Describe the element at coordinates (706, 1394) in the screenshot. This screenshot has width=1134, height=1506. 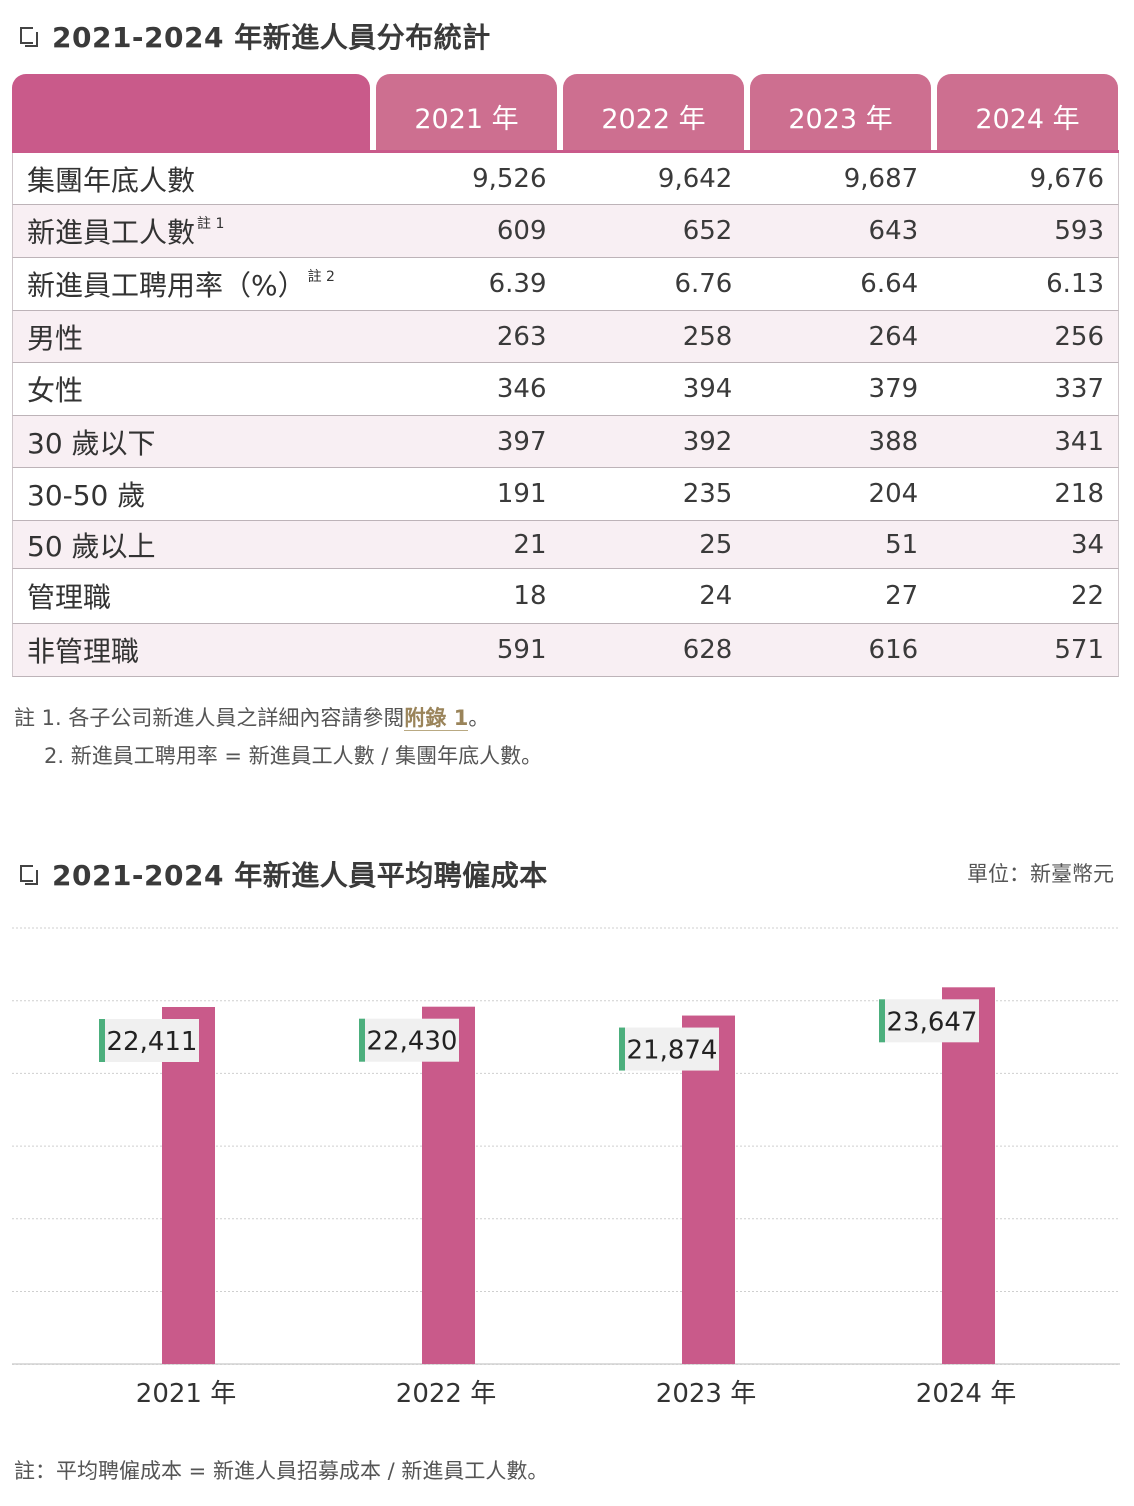
I see `x-tick-label: 2023 年` at that location.